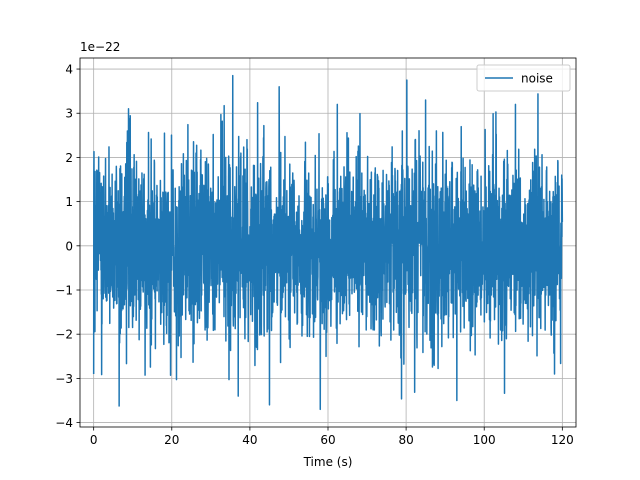  Describe the element at coordinates (69, 158) in the screenshot. I see `y-tick-label: 2` at that location.